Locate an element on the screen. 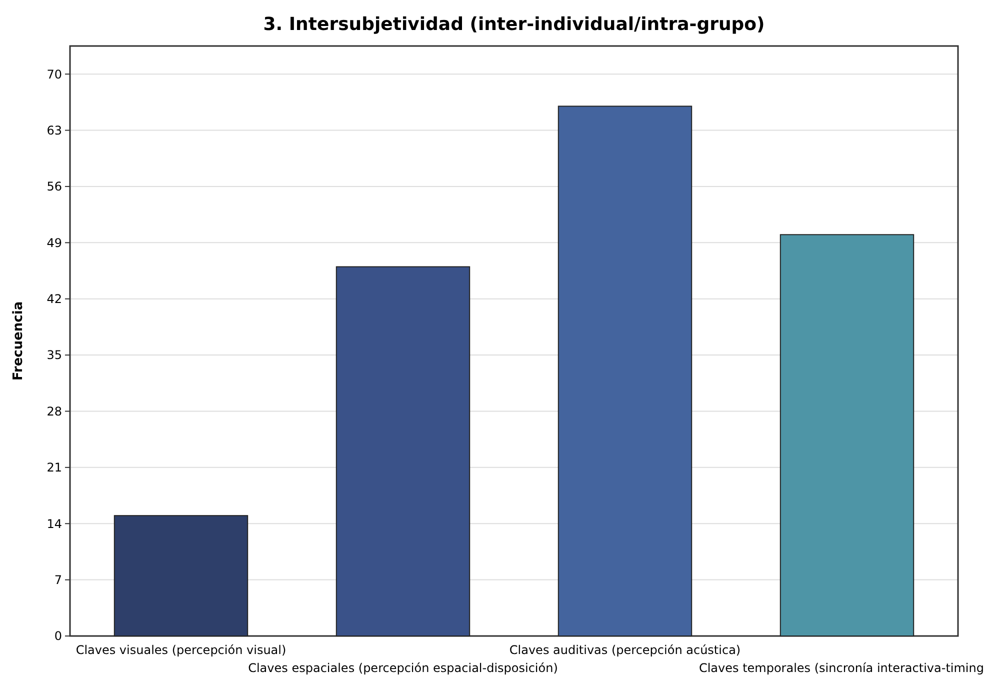 The width and height of the screenshot is (988, 682). y-tick-label: 28 is located at coordinates (54, 411).